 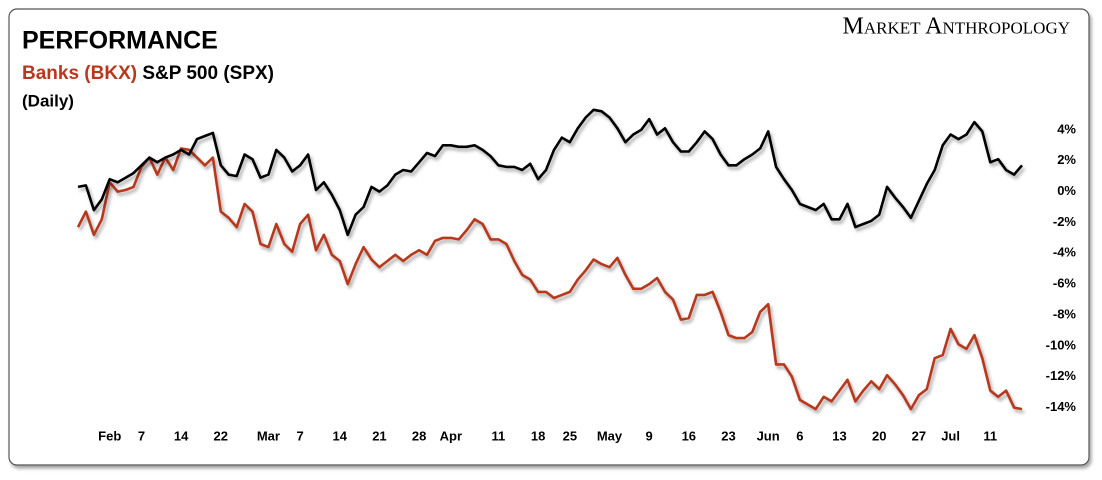 What do you see at coordinates (1066, 128) in the screenshot?
I see `y-tick-label: 4%` at bounding box center [1066, 128].